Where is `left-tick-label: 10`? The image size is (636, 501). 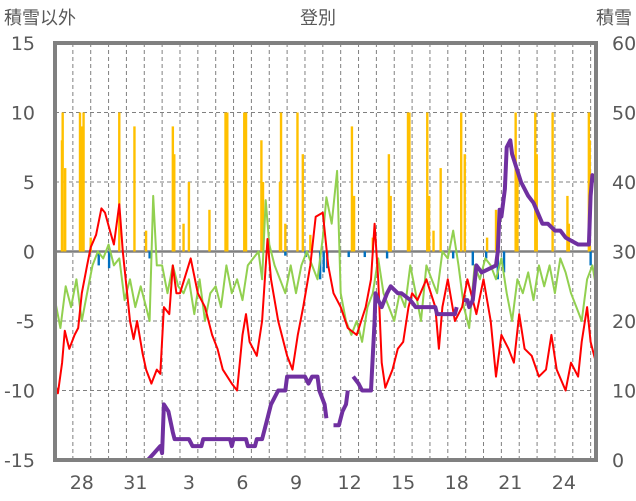
left-tick-label: 10 is located at coordinates (23, 114).